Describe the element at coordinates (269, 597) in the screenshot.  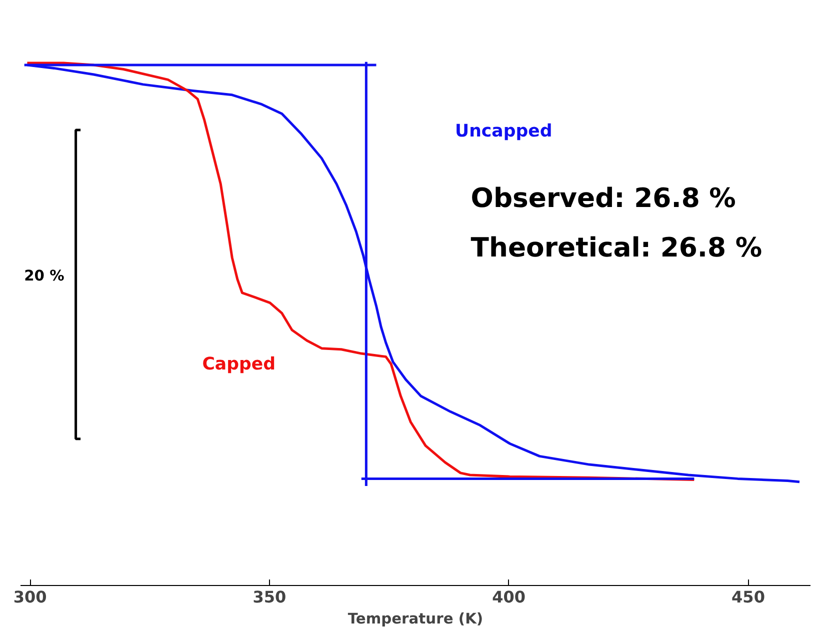
I see `x-tick-label: 350` at that location.